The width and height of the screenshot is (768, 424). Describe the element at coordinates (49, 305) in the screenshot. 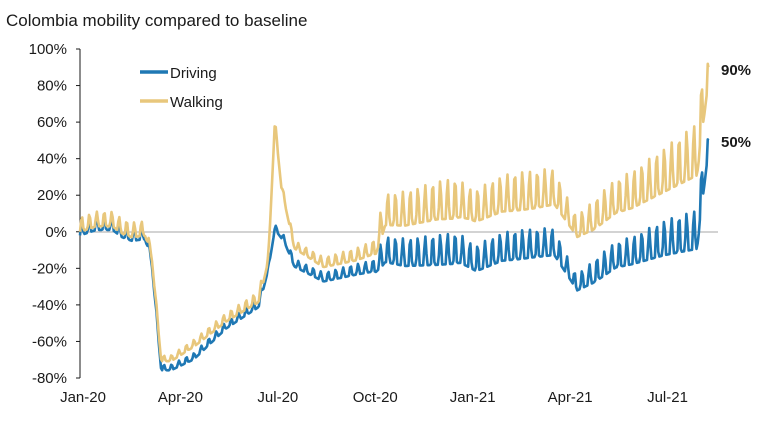

I see `y-tick-label: -40%` at that location.